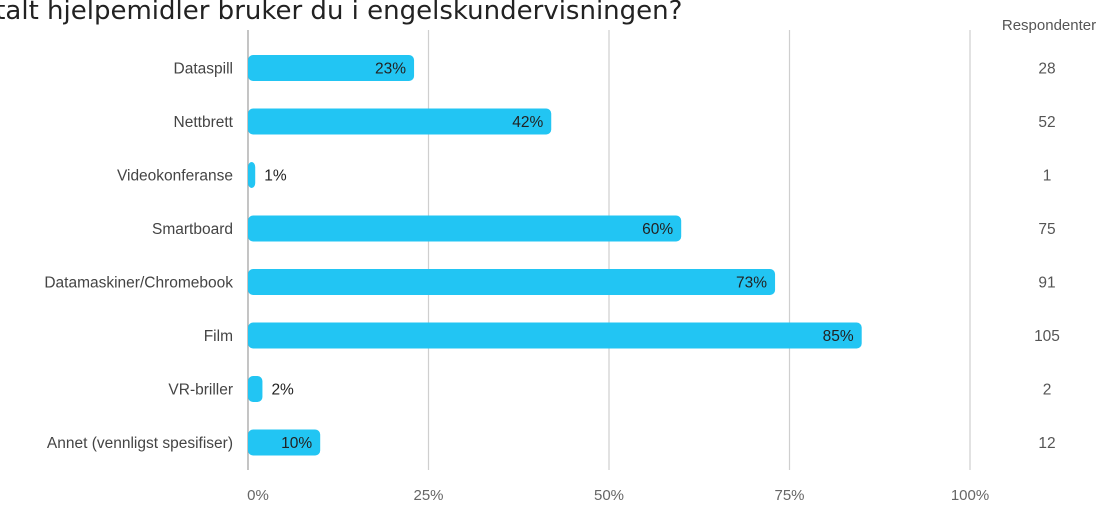  I want to click on x-tick-label: 50%, so click(609, 495).